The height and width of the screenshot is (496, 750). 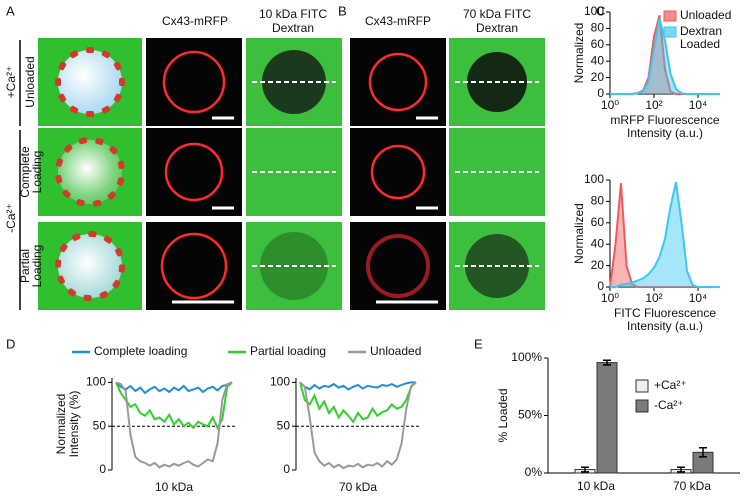 I want to click on group-label: -Ca²⁺, so click(x=11, y=218).